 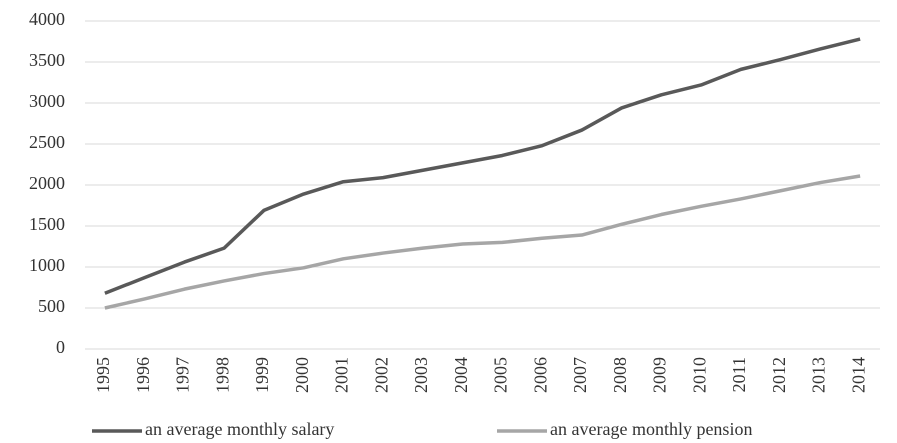 What do you see at coordinates (239, 429) in the screenshot?
I see `legend-label: an average monthly salary` at bounding box center [239, 429].